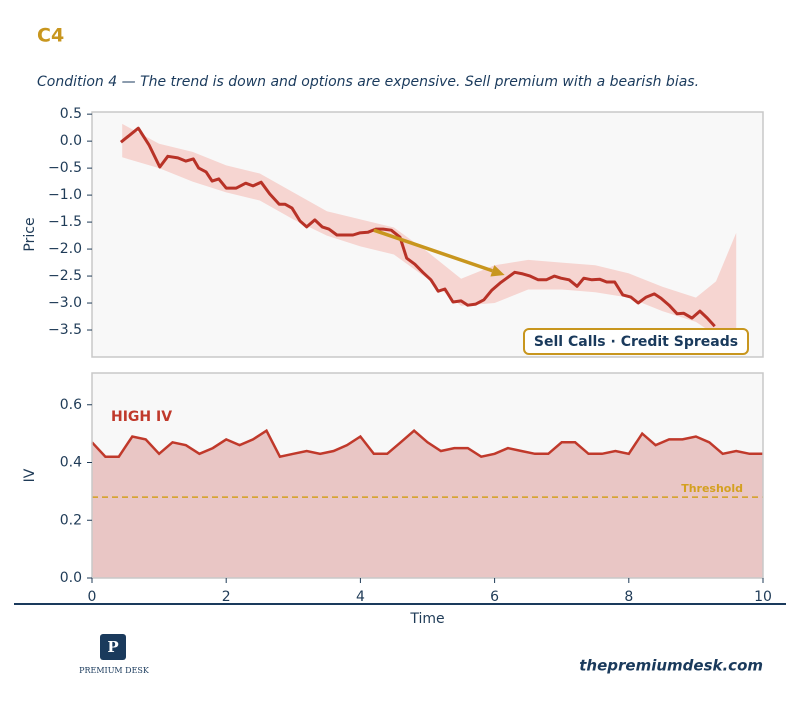 Image resolution: width=800 pixels, height=724 pixels. I want to click on y-axis-label: IV, so click(30, 475).